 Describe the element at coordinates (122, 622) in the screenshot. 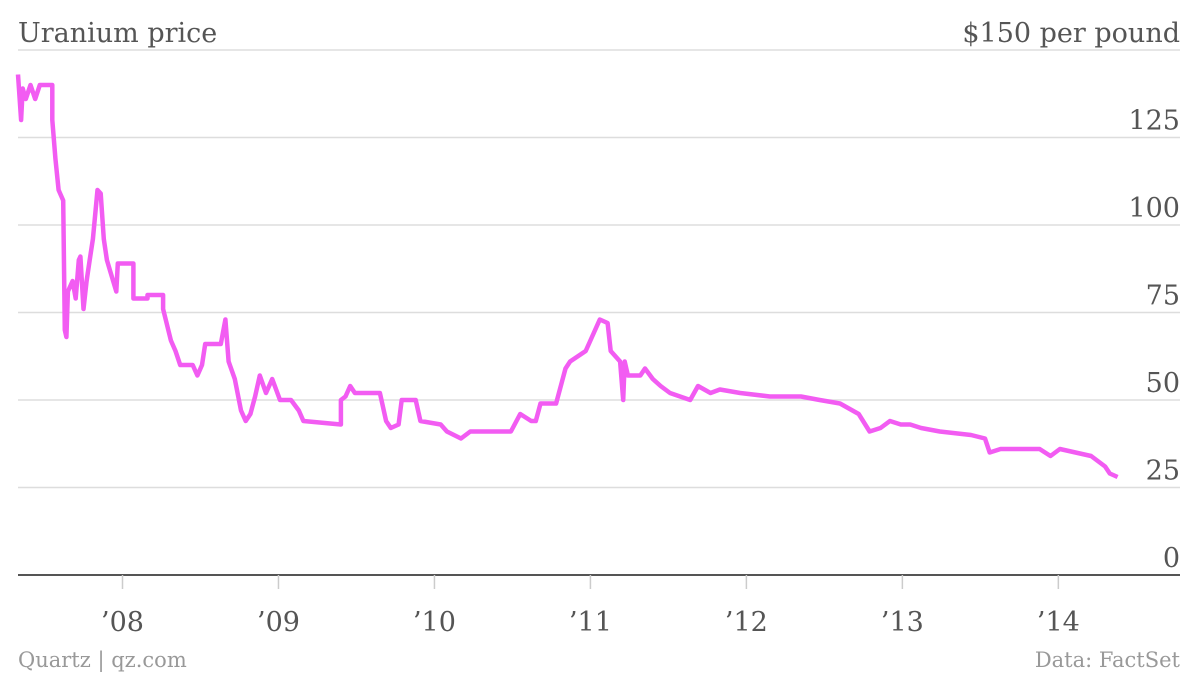

I see `x-tick-label: ’08` at that location.